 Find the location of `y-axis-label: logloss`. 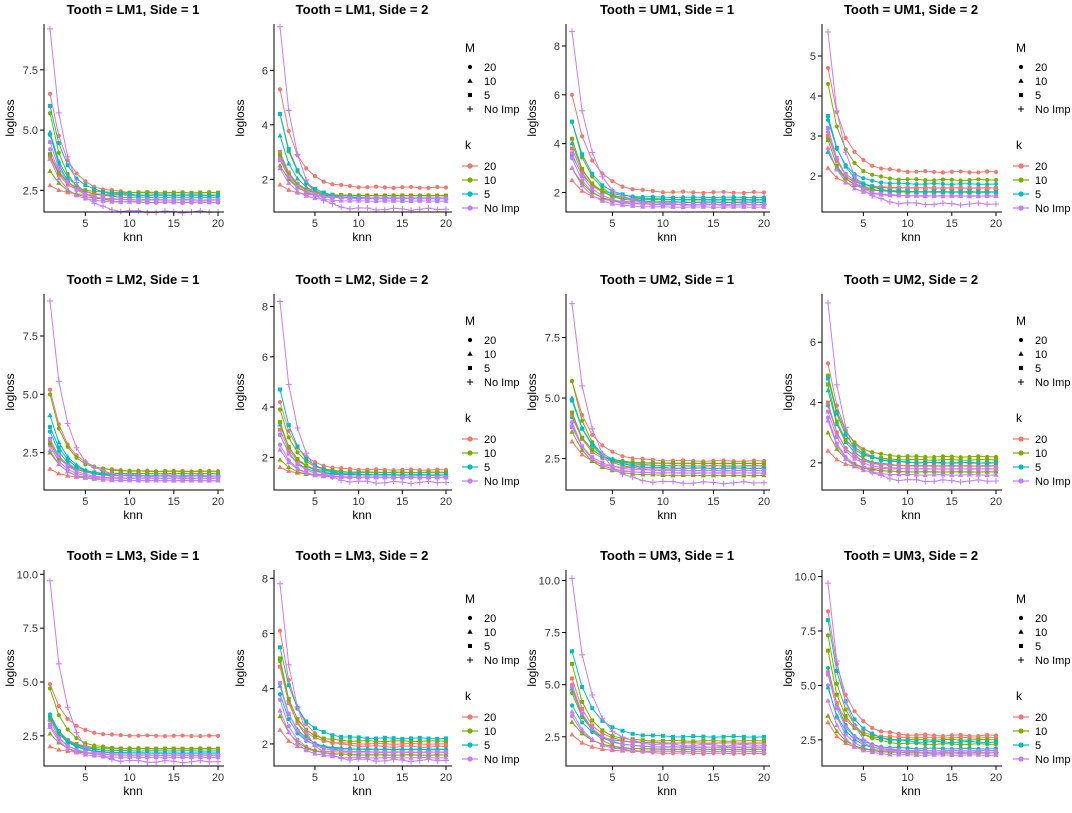

y-axis-label: logloss is located at coordinates (10, 667).